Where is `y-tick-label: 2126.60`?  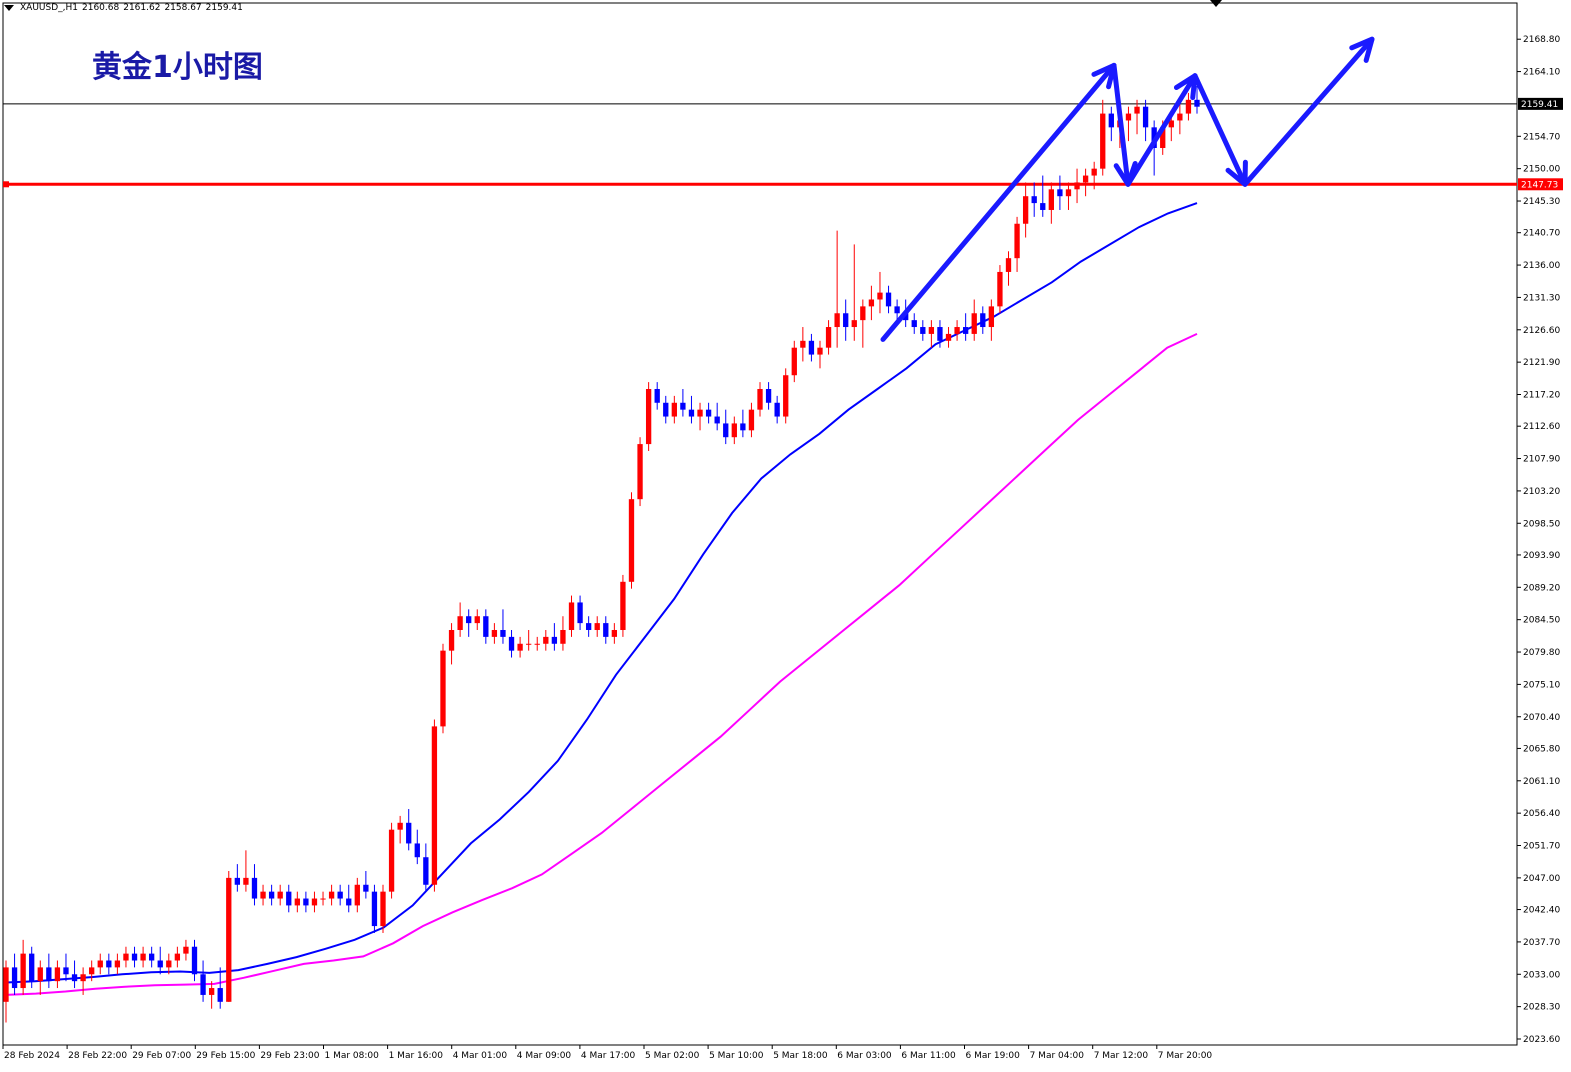 y-tick-label: 2126.60 is located at coordinates (1541, 331).